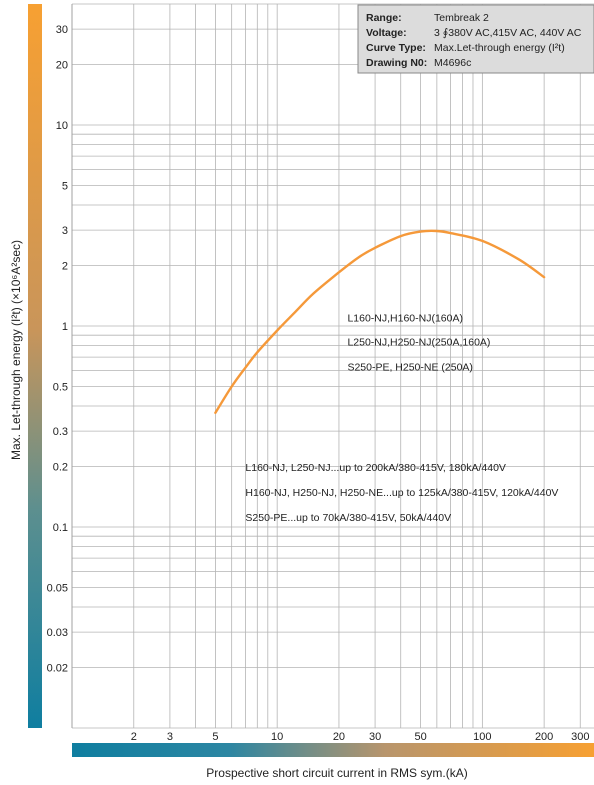 The height and width of the screenshot is (785, 594). I want to click on annotation-label: S250-PE, H250-NE (250A), so click(409, 368).